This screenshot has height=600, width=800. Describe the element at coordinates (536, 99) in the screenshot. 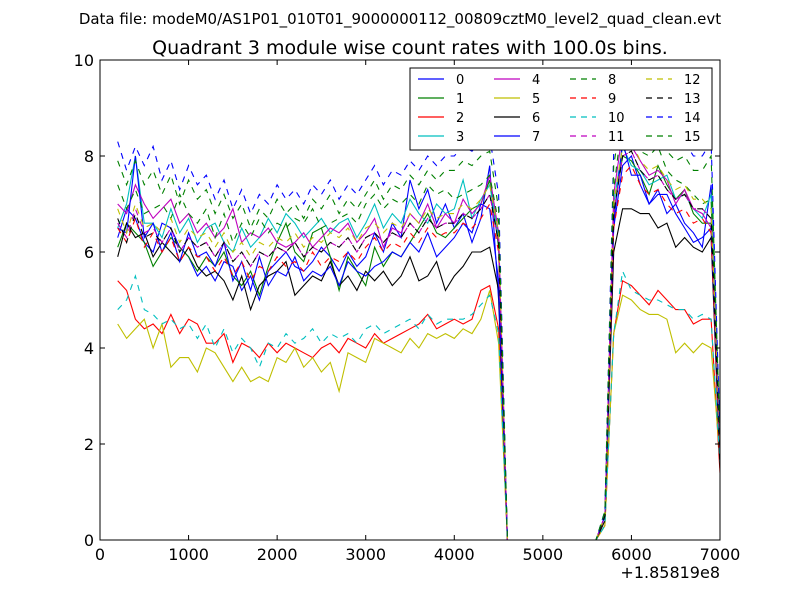

I see `legend-label-5: 5` at that location.